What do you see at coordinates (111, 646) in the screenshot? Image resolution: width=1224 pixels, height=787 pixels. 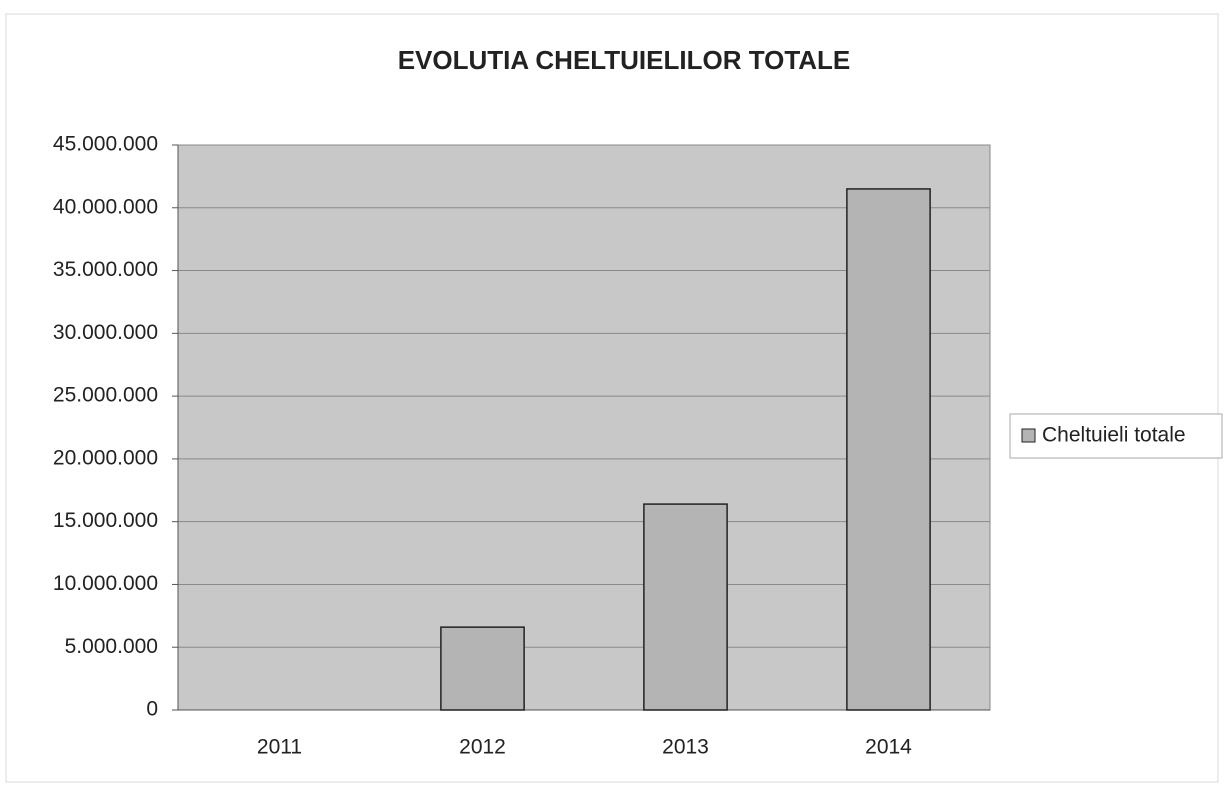 I see `y-tick-label: 5.000.000` at bounding box center [111, 646].